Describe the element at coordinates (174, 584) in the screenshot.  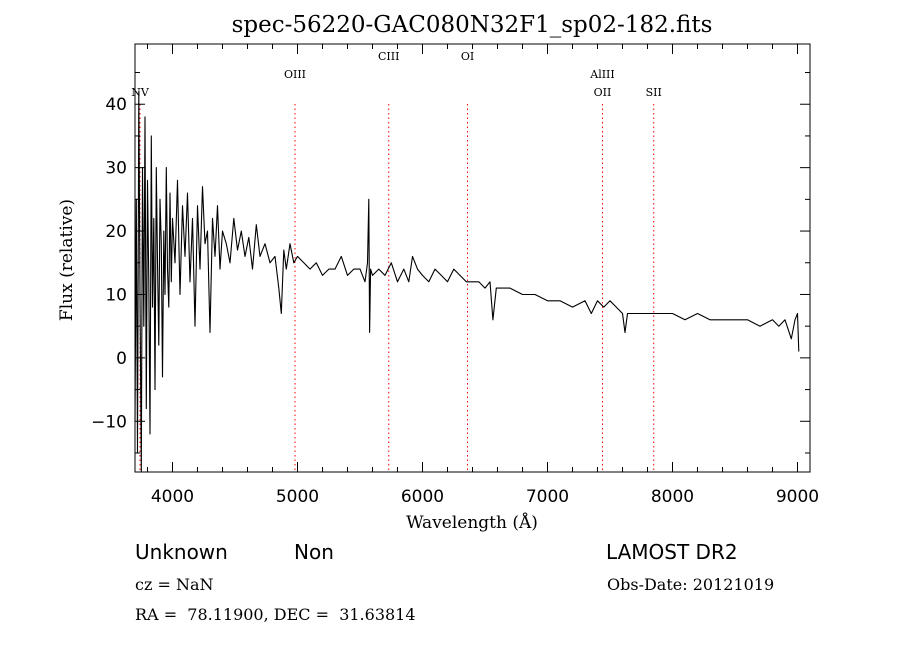
I see `cz-label: cz = NaN` at that location.